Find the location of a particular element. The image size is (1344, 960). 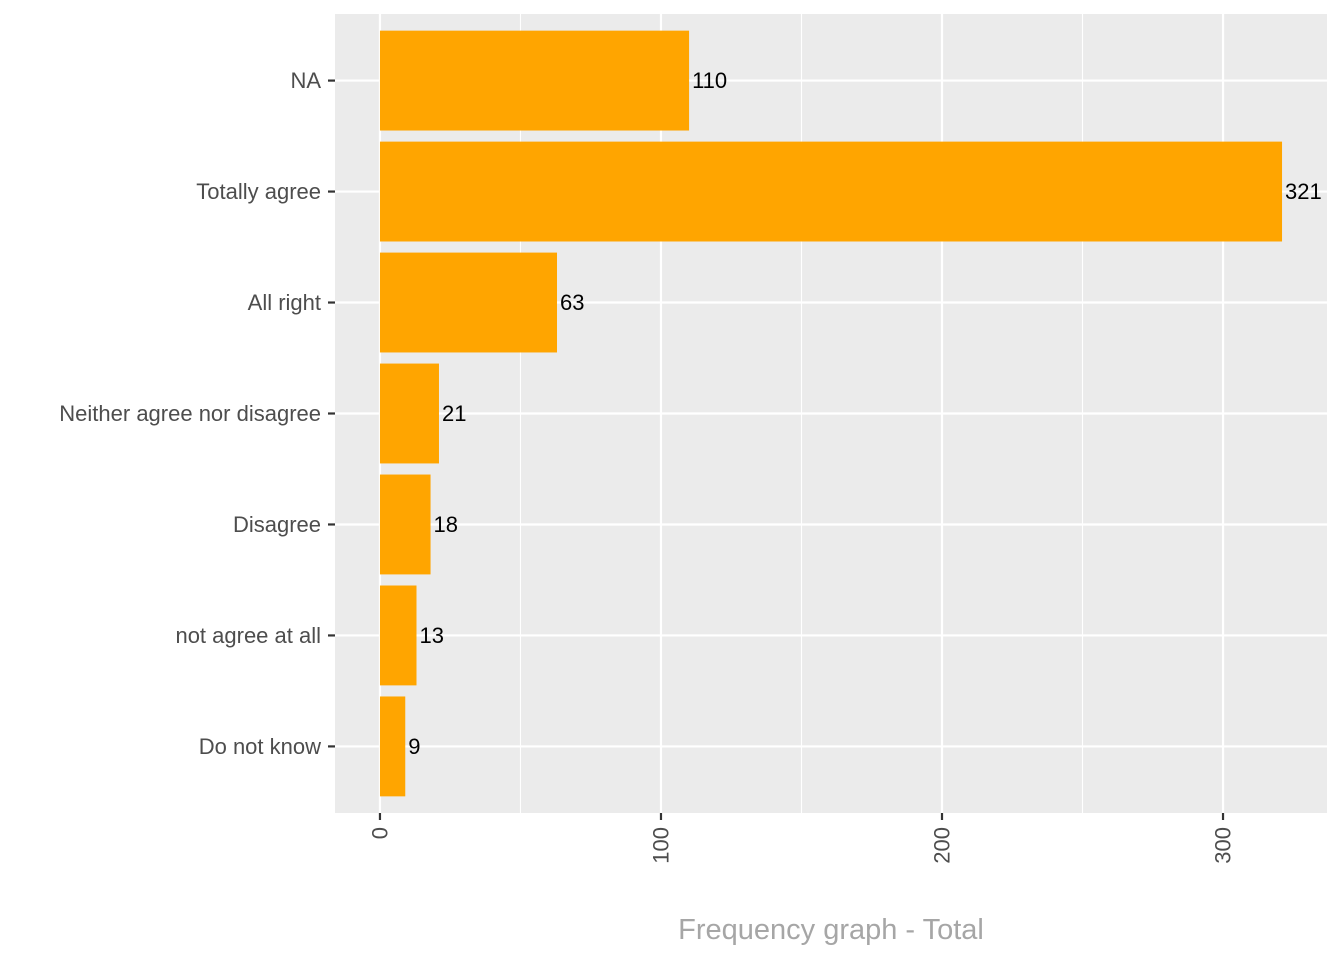

data-label: 110 is located at coordinates (709, 80).